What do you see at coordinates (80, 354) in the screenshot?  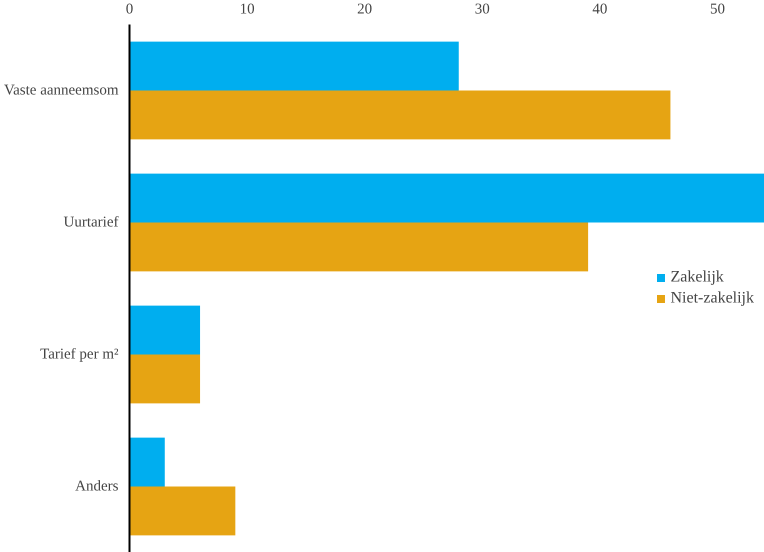 I see `y-tick-label: Tarief per m²` at bounding box center [80, 354].